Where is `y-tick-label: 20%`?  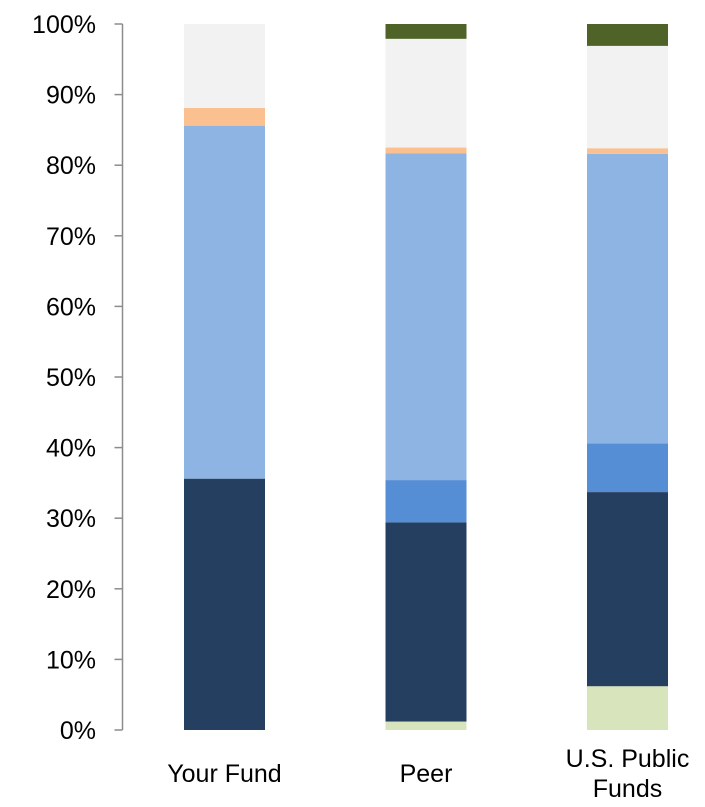
y-tick-label: 20% is located at coordinates (71, 590).